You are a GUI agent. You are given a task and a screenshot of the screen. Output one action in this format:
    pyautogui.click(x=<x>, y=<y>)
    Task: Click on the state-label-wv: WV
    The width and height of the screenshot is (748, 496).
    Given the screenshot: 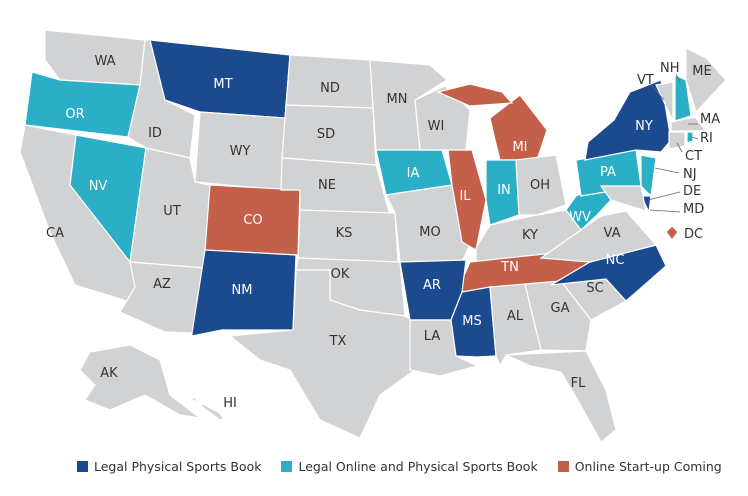 What is the action you would take?
    pyautogui.click(x=580, y=217)
    